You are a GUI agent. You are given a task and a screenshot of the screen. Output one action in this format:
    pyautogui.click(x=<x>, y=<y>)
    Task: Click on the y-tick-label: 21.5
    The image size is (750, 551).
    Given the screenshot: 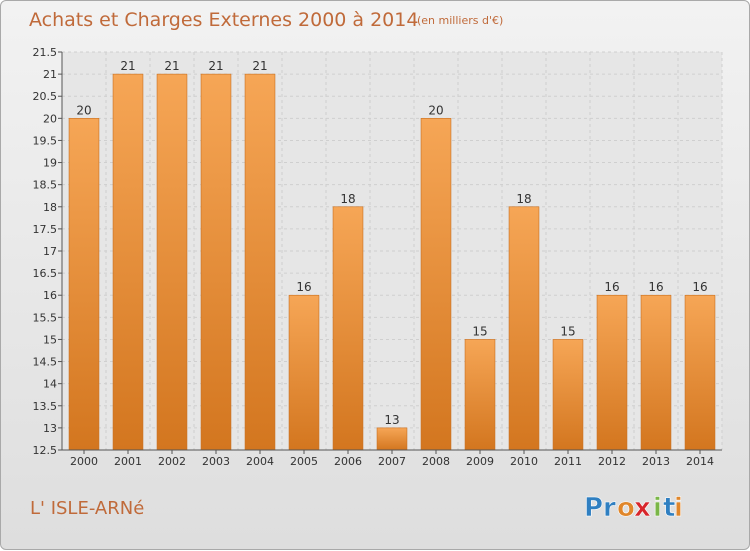 What is the action you would take?
    pyautogui.click(x=45, y=52)
    